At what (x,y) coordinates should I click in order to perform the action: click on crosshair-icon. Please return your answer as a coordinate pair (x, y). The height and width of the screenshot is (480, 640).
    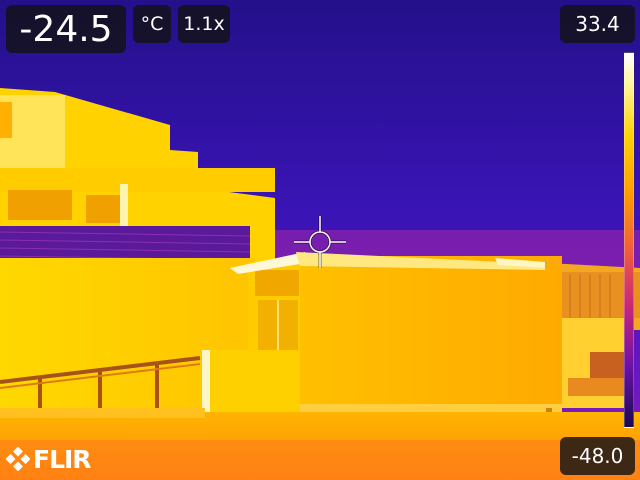
    Looking at the image, I should click on (320, 242).